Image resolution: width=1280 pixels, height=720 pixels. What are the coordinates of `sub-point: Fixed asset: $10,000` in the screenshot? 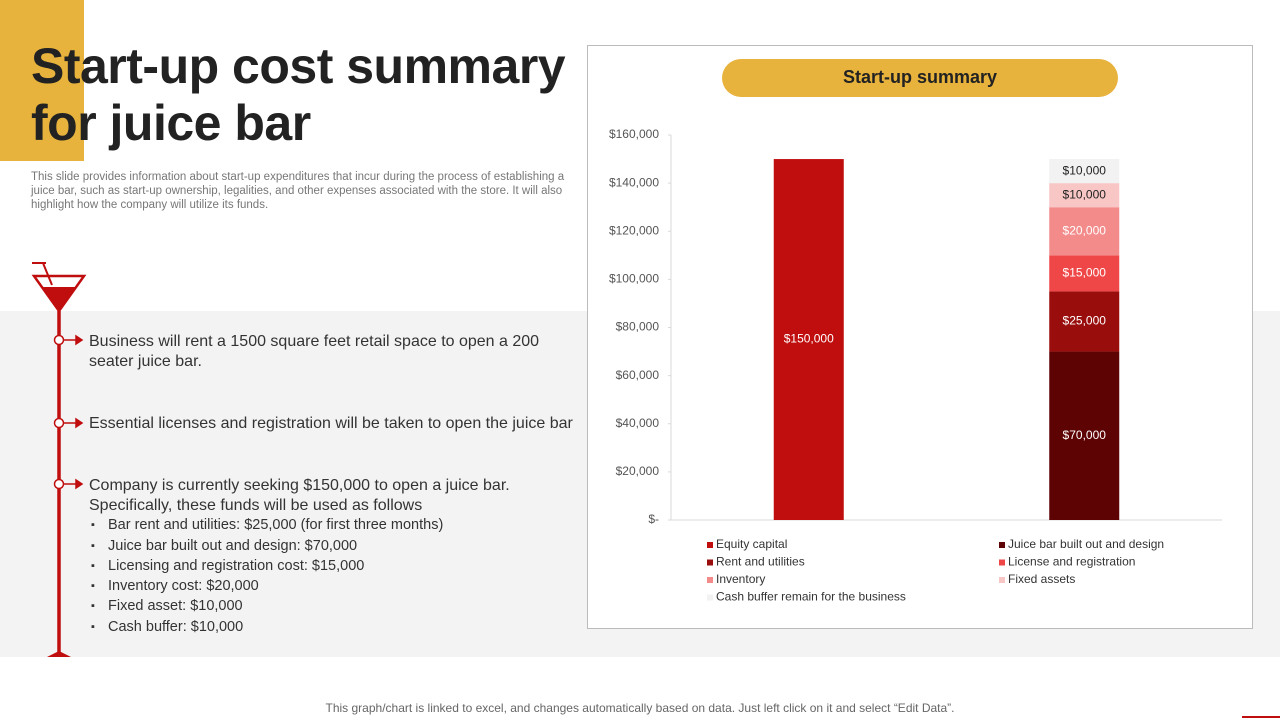 It's located at (167, 606).